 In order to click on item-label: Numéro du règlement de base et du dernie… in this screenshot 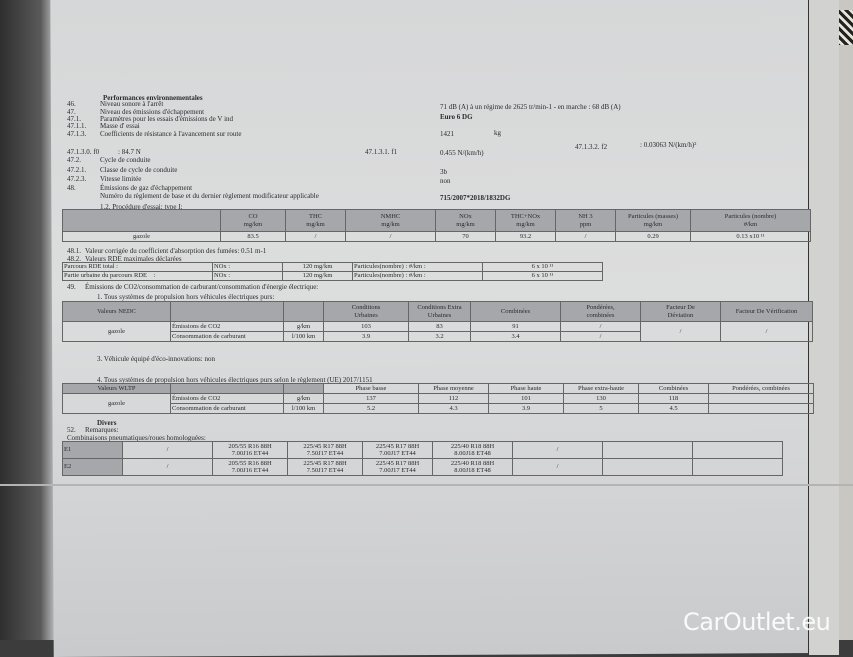, I will do `click(209, 196)`.